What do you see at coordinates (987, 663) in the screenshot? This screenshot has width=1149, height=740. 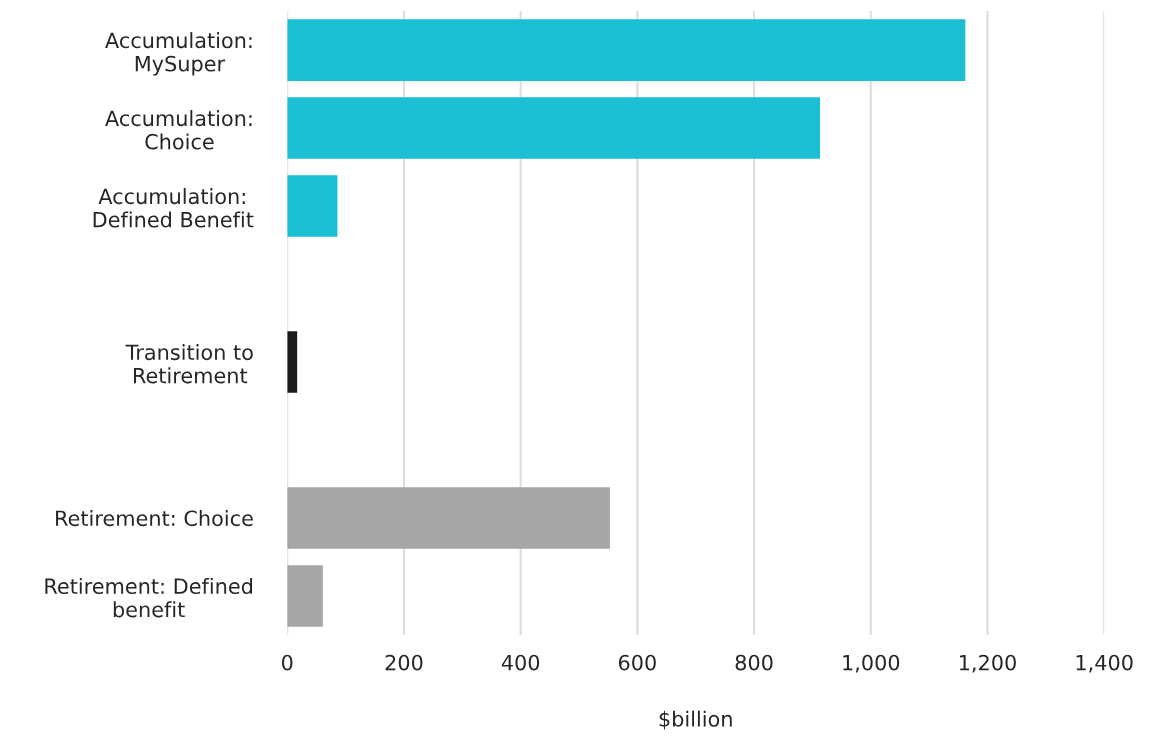 I see `x-tick-label: 1,200` at bounding box center [987, 663].